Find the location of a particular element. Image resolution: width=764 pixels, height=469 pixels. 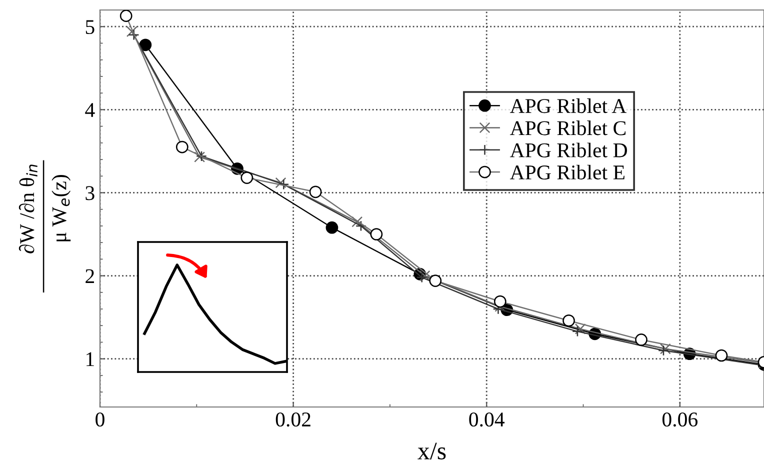

y-tick-label: 1 is located at coordinates (90, 359).